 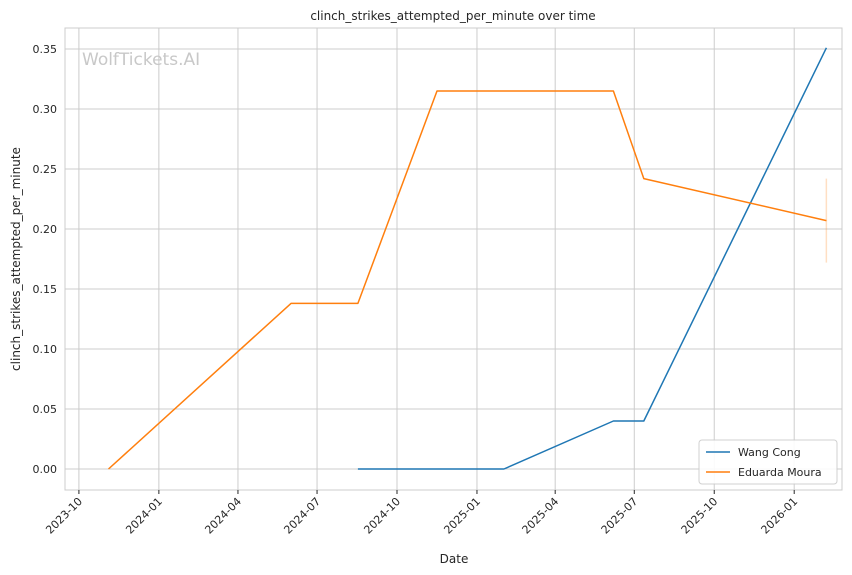 What do you see at coordinates (45, 469) in the screenshot?
I see `y-tick-label: 0.00` at bounding box center [45, 469].